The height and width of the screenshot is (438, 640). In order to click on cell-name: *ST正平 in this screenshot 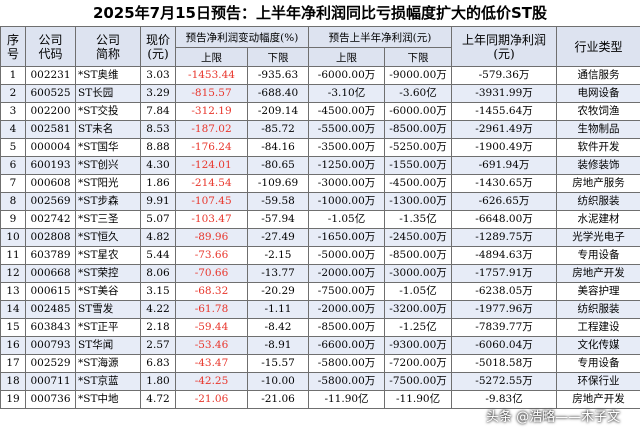, I will do `click(108, 327)`.